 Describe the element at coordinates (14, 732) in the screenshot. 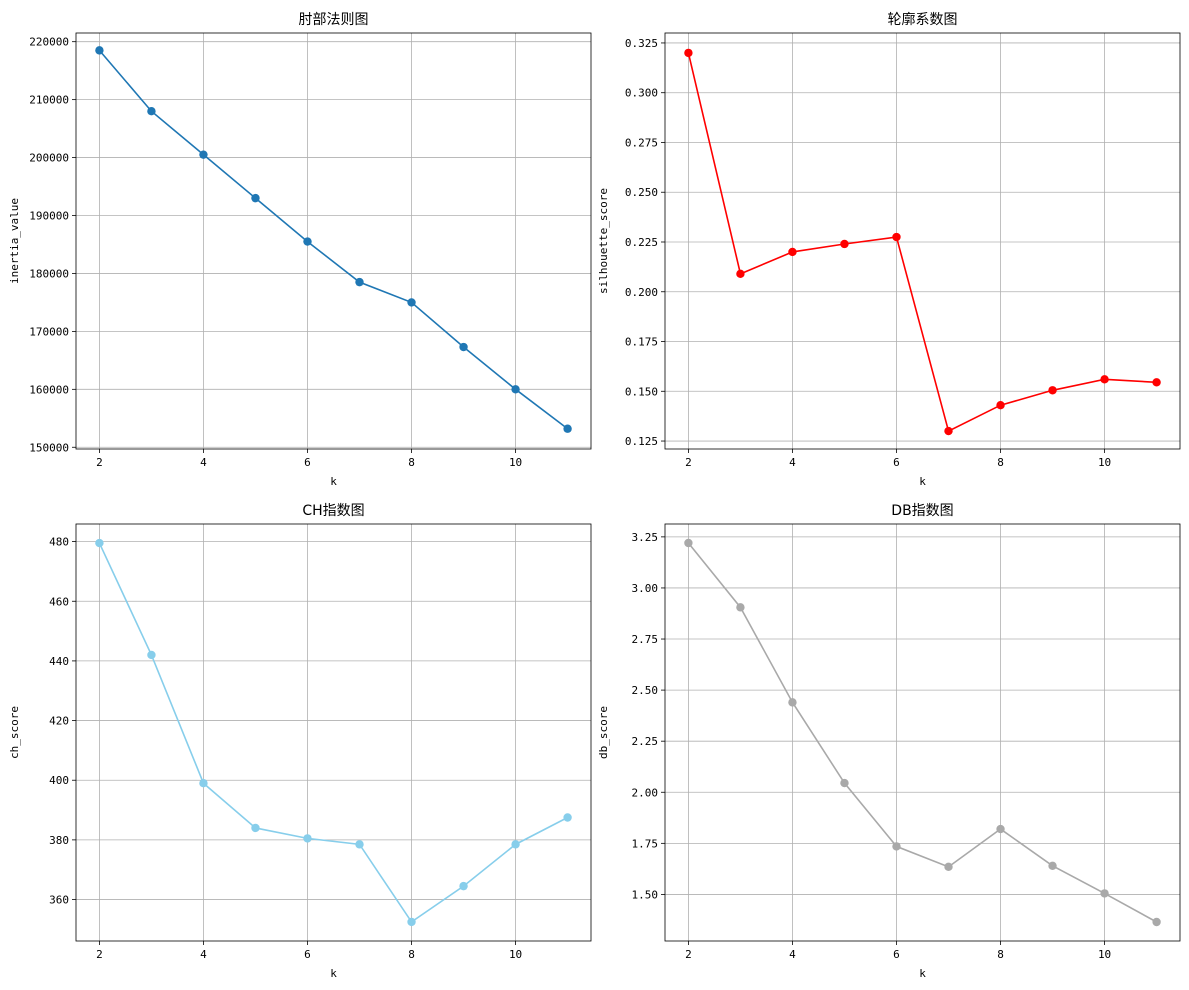

I see `y-axis-label: ch_score` at that location.